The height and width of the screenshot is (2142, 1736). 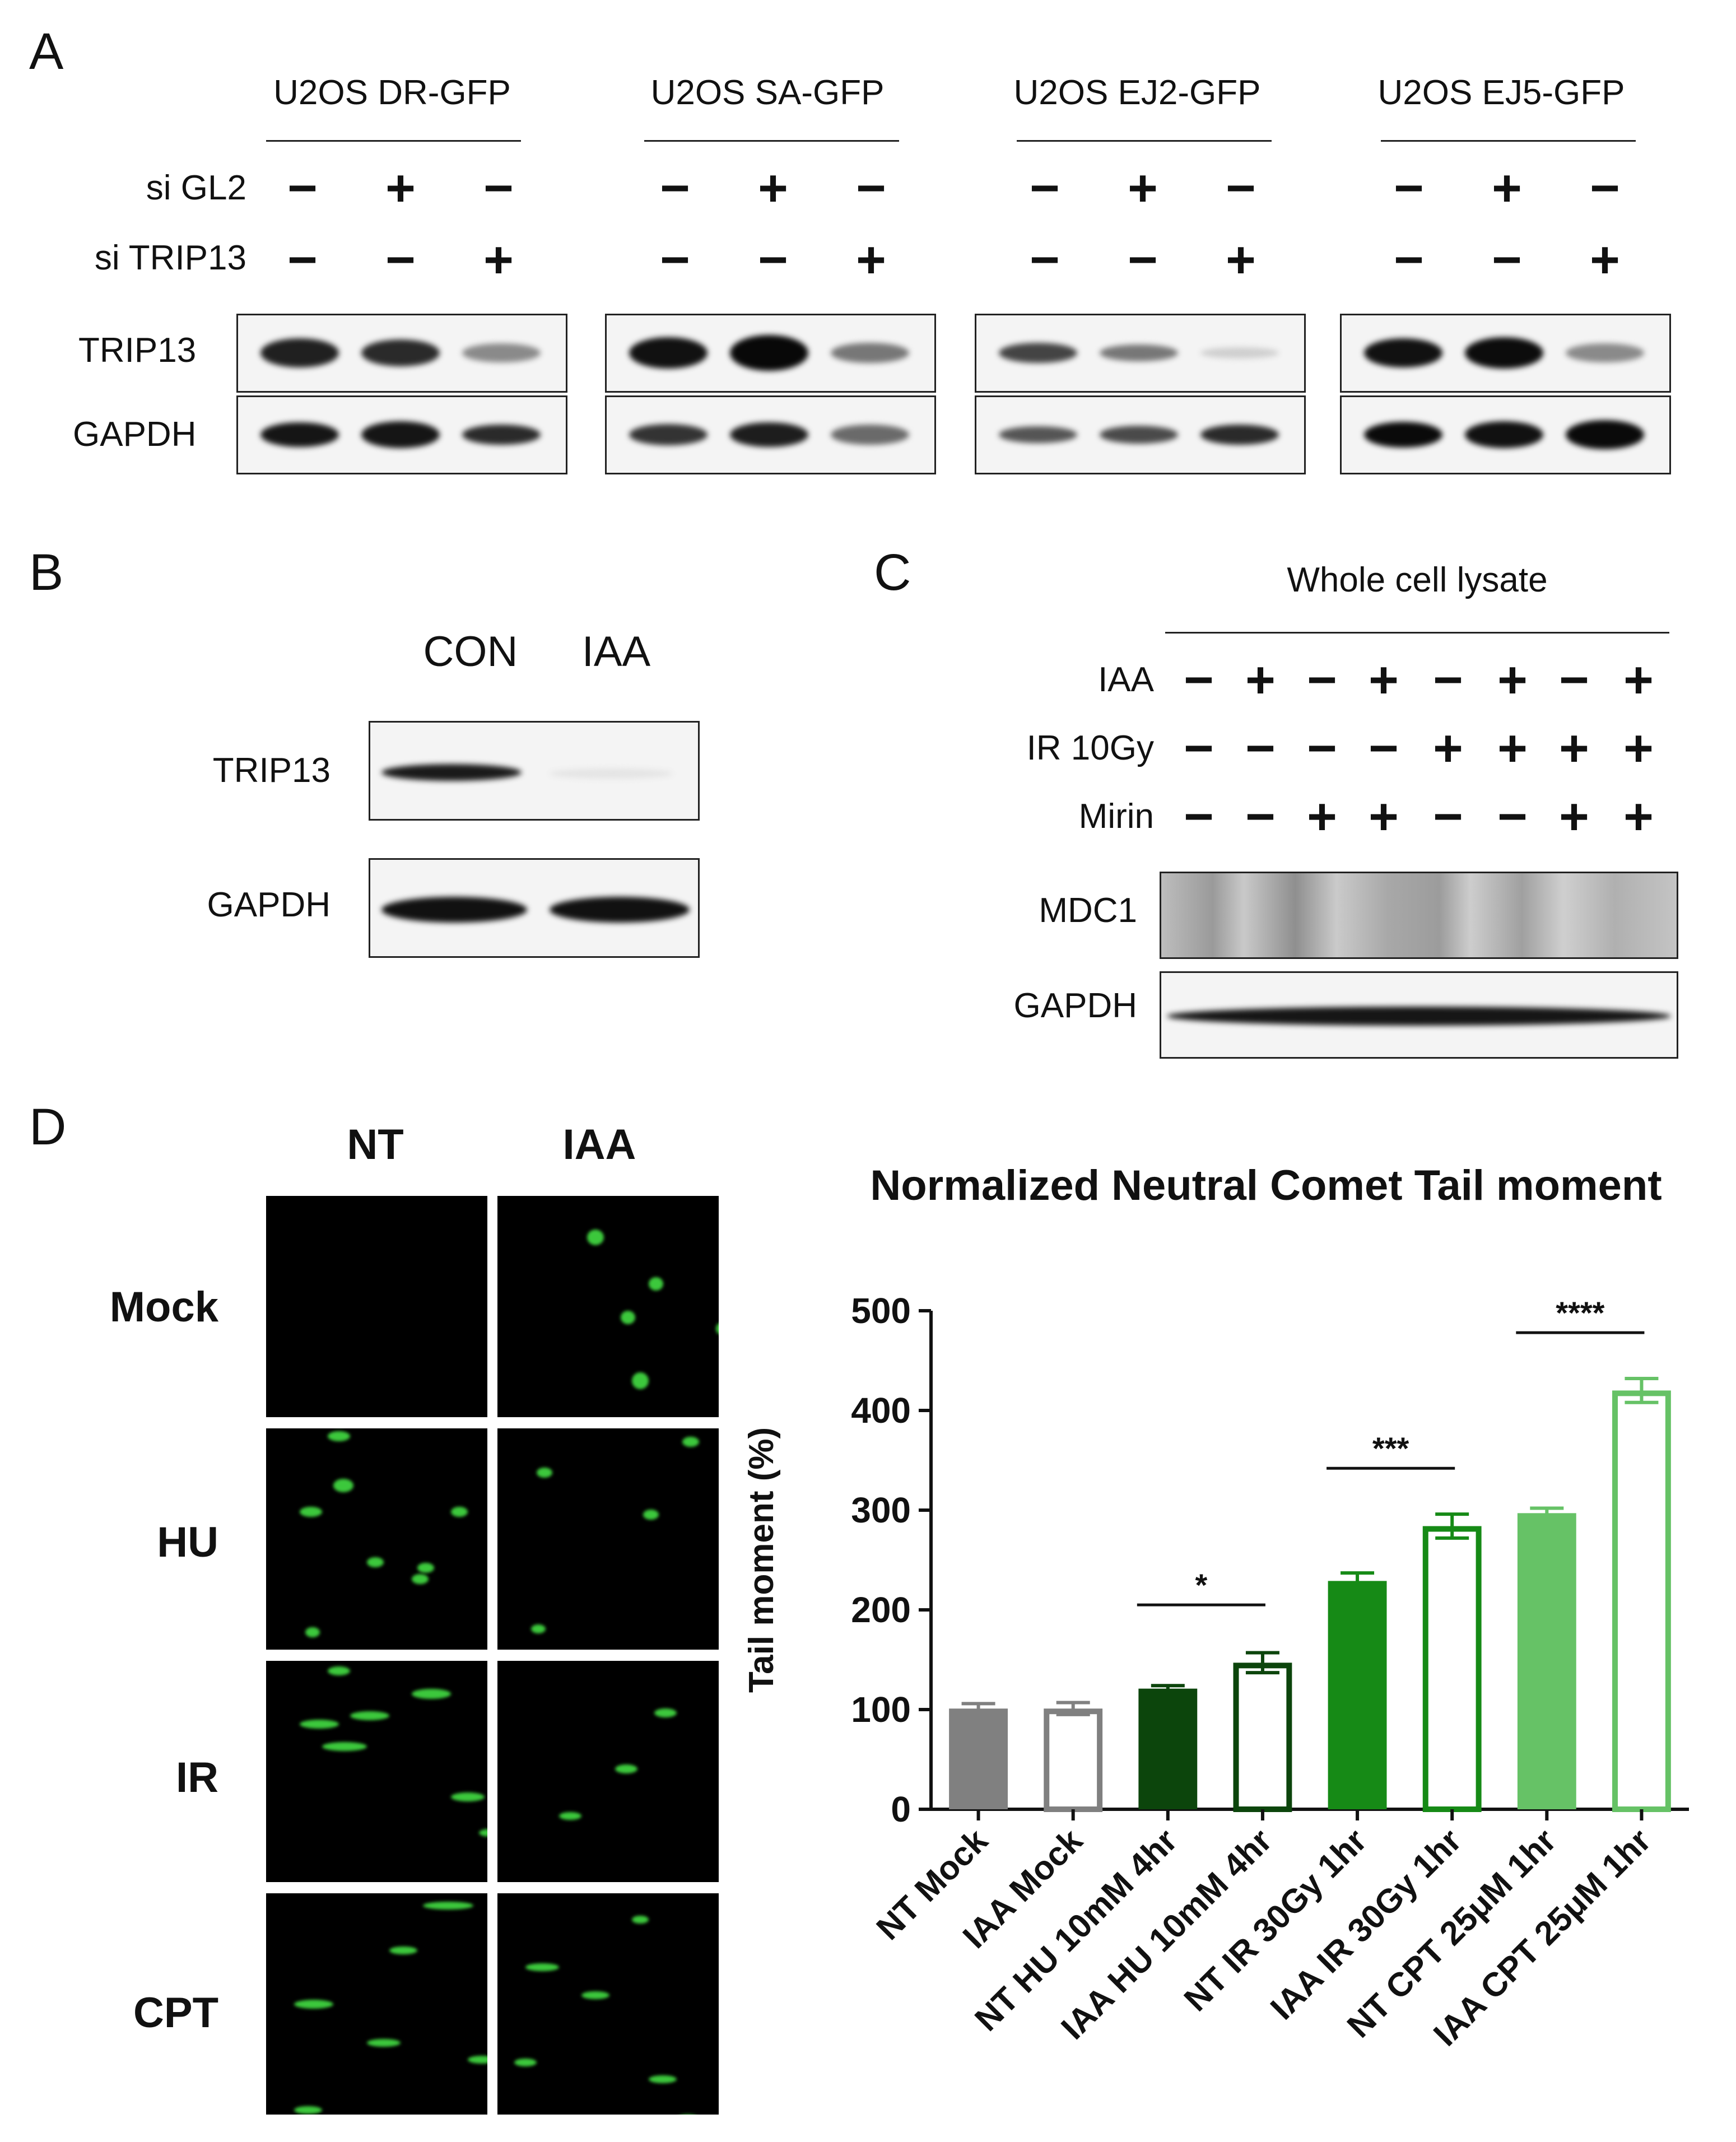 I want to click on blot-c-mdc1, so click(x=1419, y=915).